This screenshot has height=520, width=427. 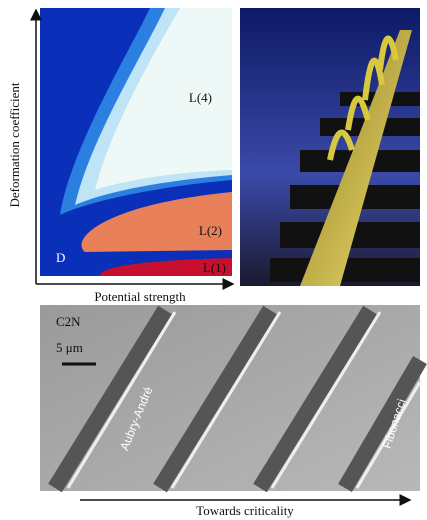 What do you see at coordinates (245, 510) in the screenshot?
I see `arrow-label: Towards criticality` at bounding box center [245, 510].